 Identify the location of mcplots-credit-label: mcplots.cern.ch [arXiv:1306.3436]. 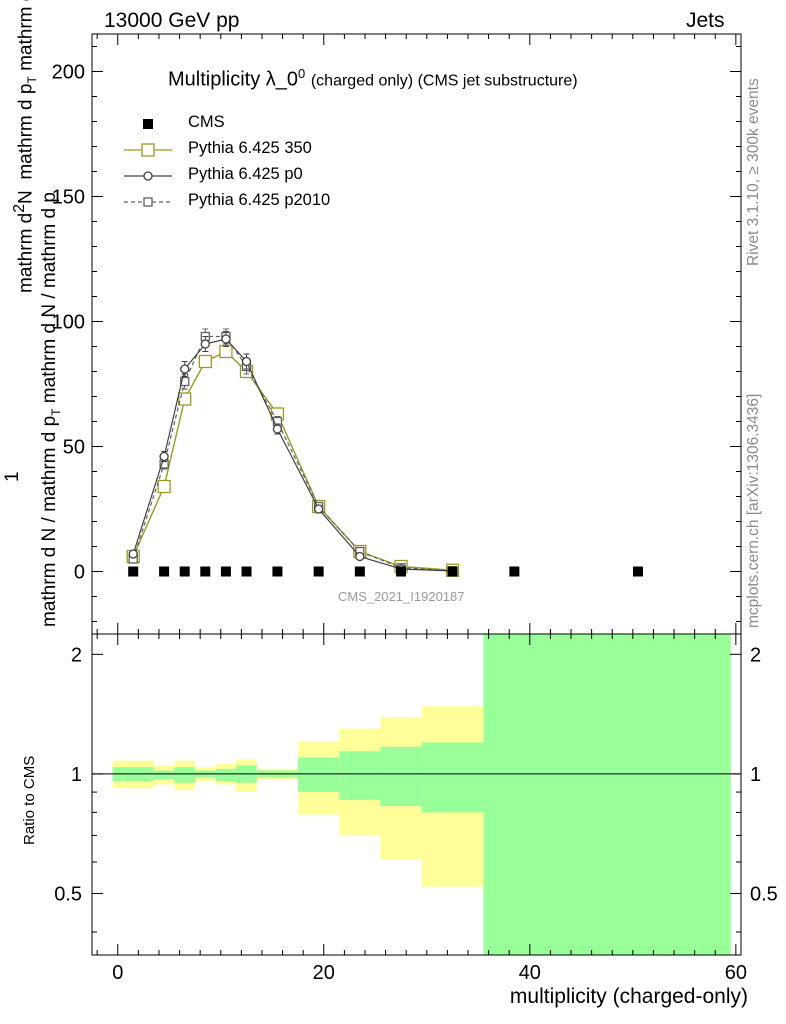
(753, 510).